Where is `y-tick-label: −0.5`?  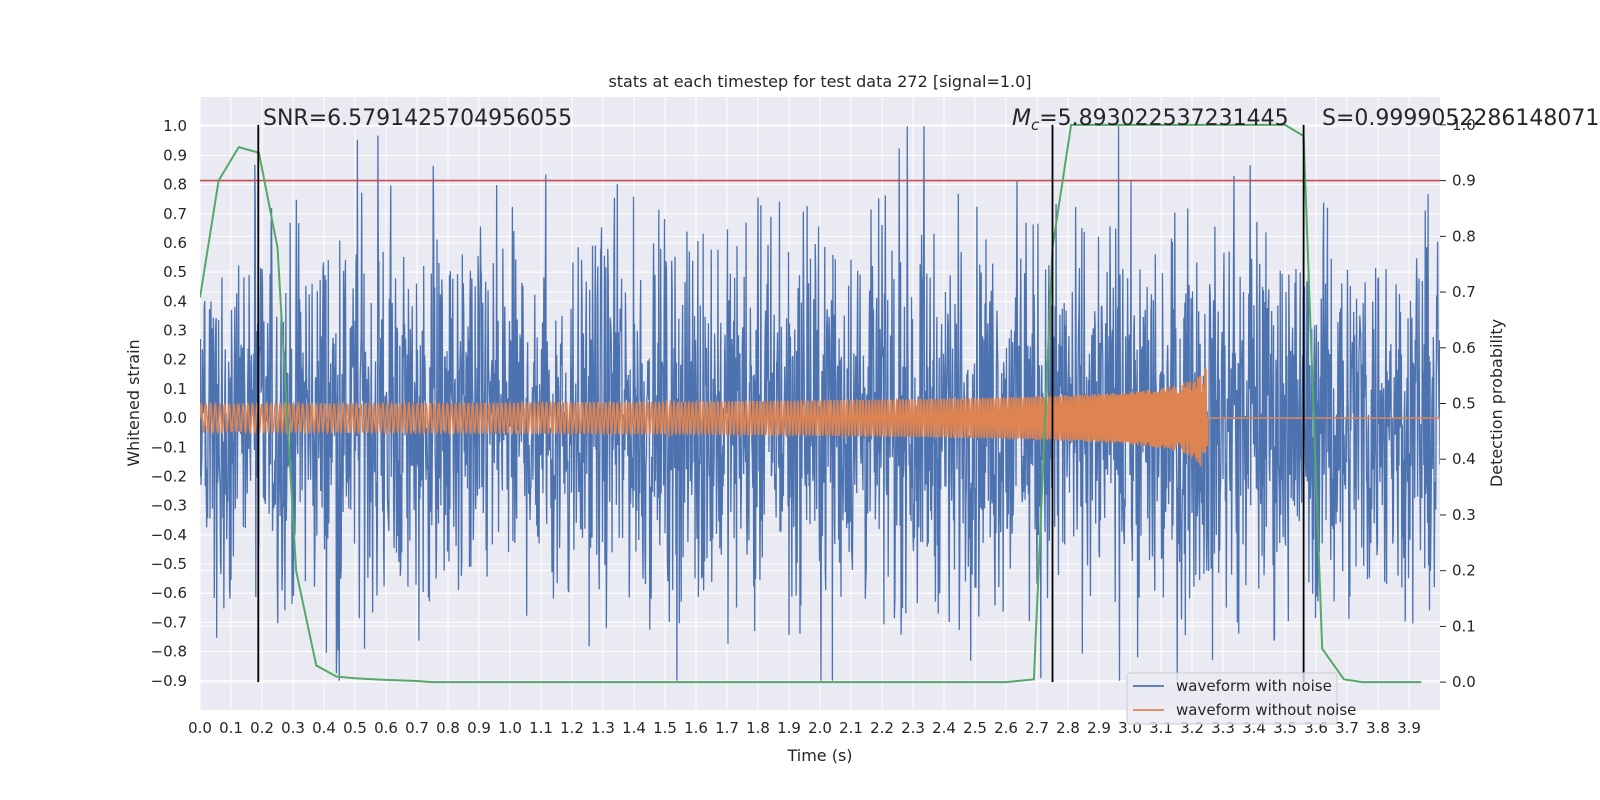
y-tick-label: −0.5 is located at coordinates (169, 564).